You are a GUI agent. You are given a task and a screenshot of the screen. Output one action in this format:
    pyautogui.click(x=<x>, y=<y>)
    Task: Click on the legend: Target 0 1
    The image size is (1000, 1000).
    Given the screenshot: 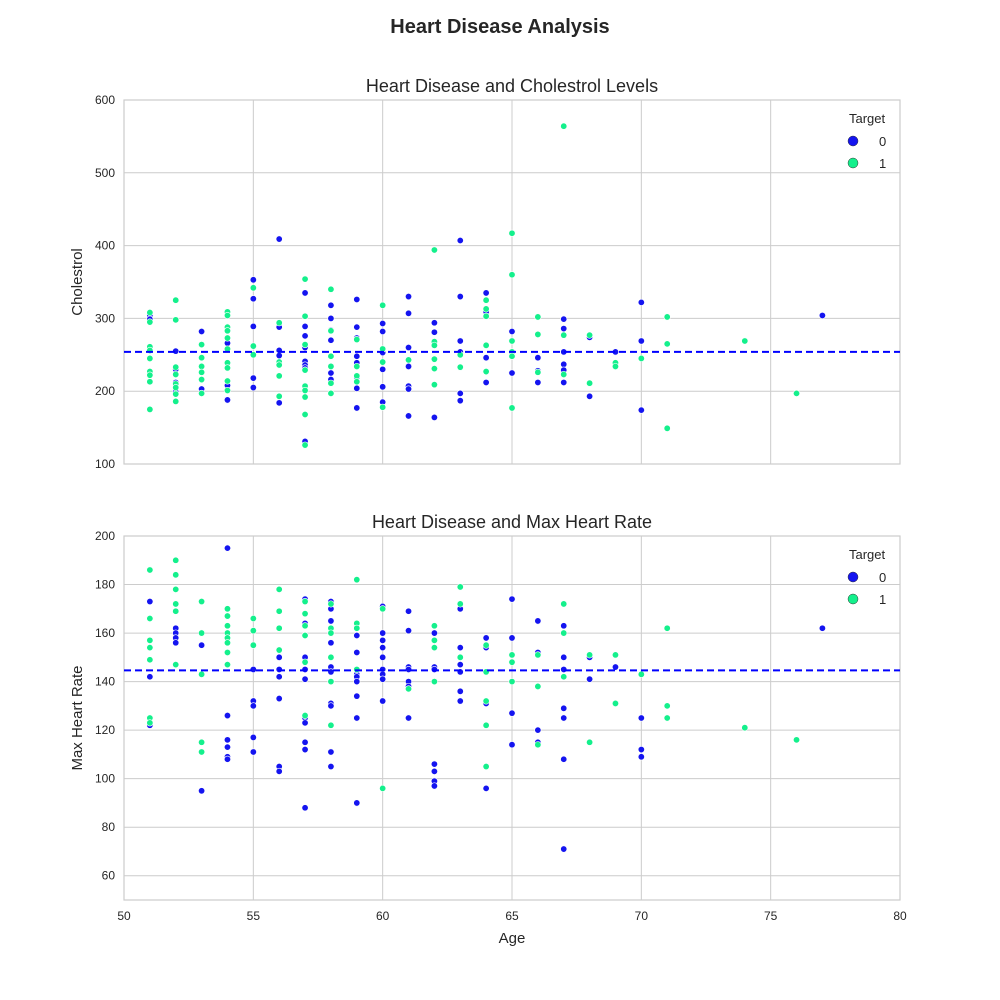 What is the action you would take?
    pyautogui.click(x=866, y=577)
    